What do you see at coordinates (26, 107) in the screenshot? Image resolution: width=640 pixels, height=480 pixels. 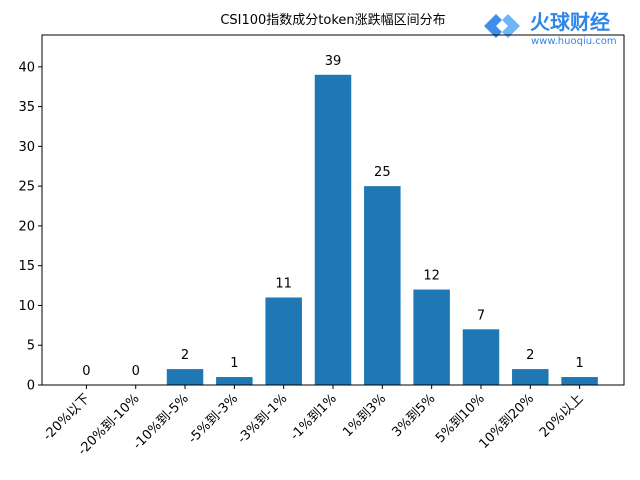 I see `y-tick-label: 35` at bounding box center [26, 107].